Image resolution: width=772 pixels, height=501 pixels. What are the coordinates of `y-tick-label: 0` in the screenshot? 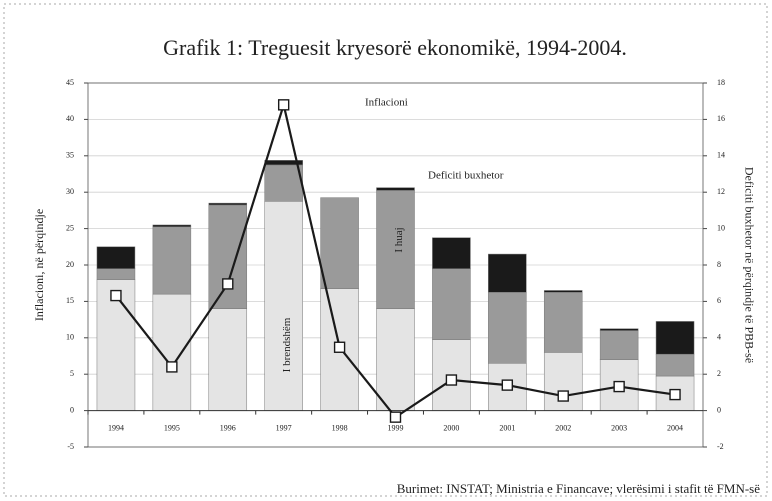 It's located at (72, 409).